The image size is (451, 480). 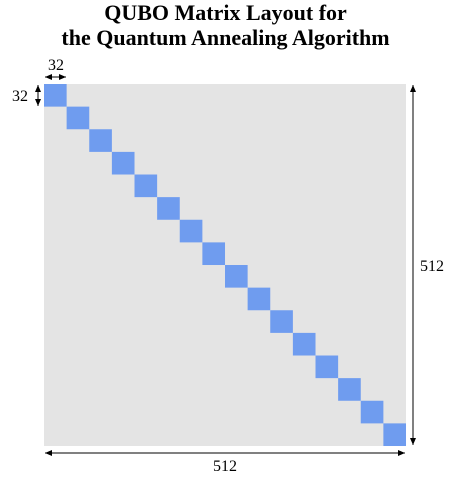 I want to click on title-line-1: QUBO Matrix Layout for, so click(x=225, y=12).